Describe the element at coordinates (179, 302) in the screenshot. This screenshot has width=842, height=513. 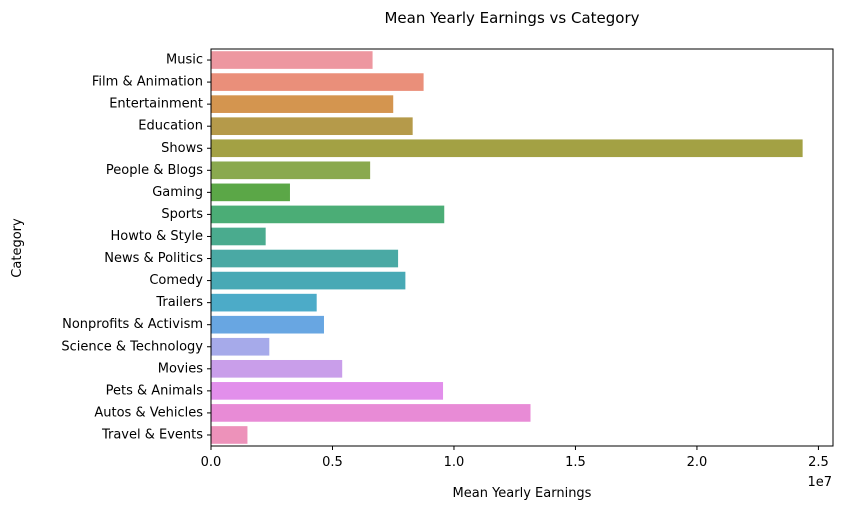
I see `y-tick-label: Trailers` at that location.